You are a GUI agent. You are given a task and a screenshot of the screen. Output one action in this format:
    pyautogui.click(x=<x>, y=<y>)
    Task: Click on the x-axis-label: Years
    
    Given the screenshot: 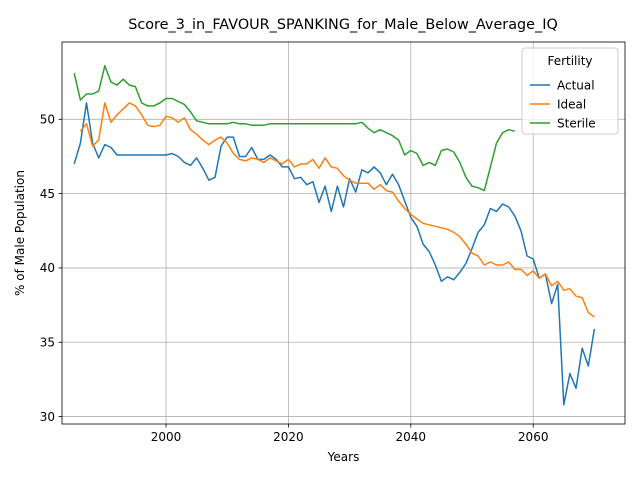 What is the action you would take?
    pyautogui.click(x=343, y=457)
    